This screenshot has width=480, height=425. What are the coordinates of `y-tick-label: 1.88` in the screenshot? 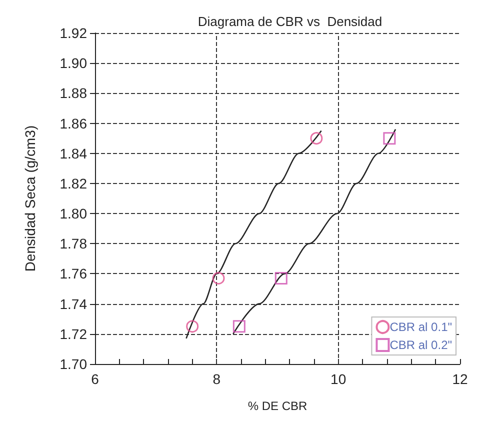 It's located at (74, 93).